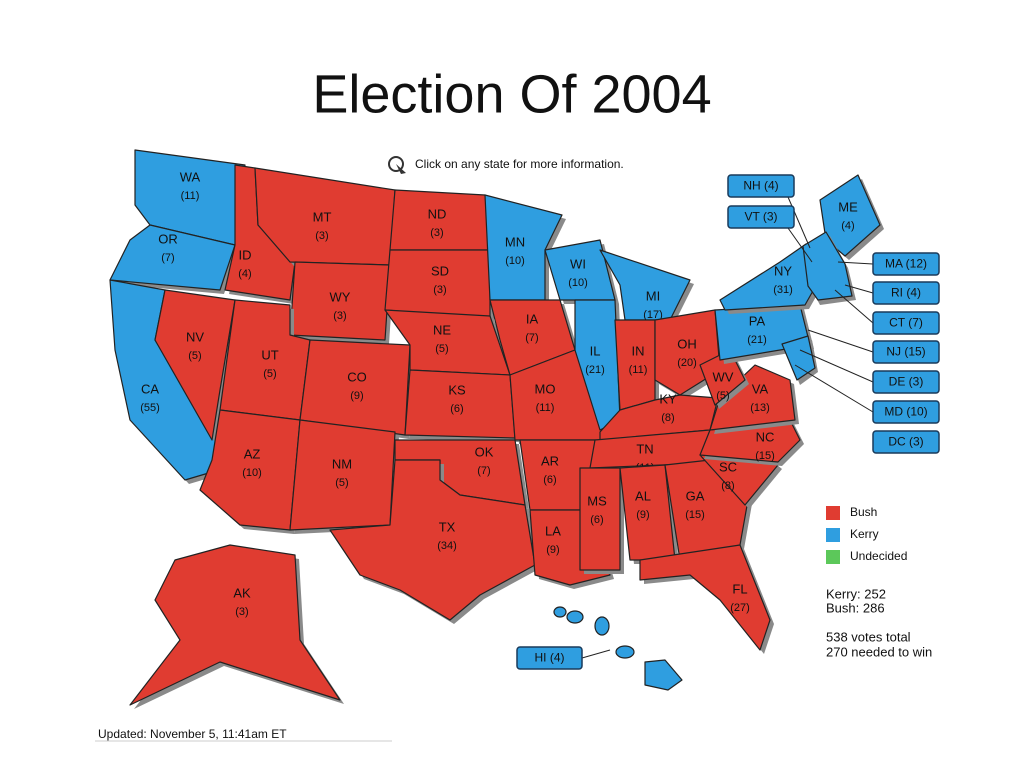 The height and width of the screenshot is (768, 1024). I want to click on callout-label: CT (7), so click(906, 323).